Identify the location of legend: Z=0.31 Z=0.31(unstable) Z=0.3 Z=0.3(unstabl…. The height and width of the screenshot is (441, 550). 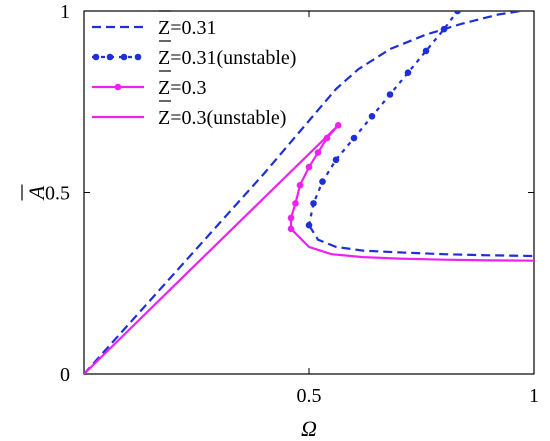
(194, 69).